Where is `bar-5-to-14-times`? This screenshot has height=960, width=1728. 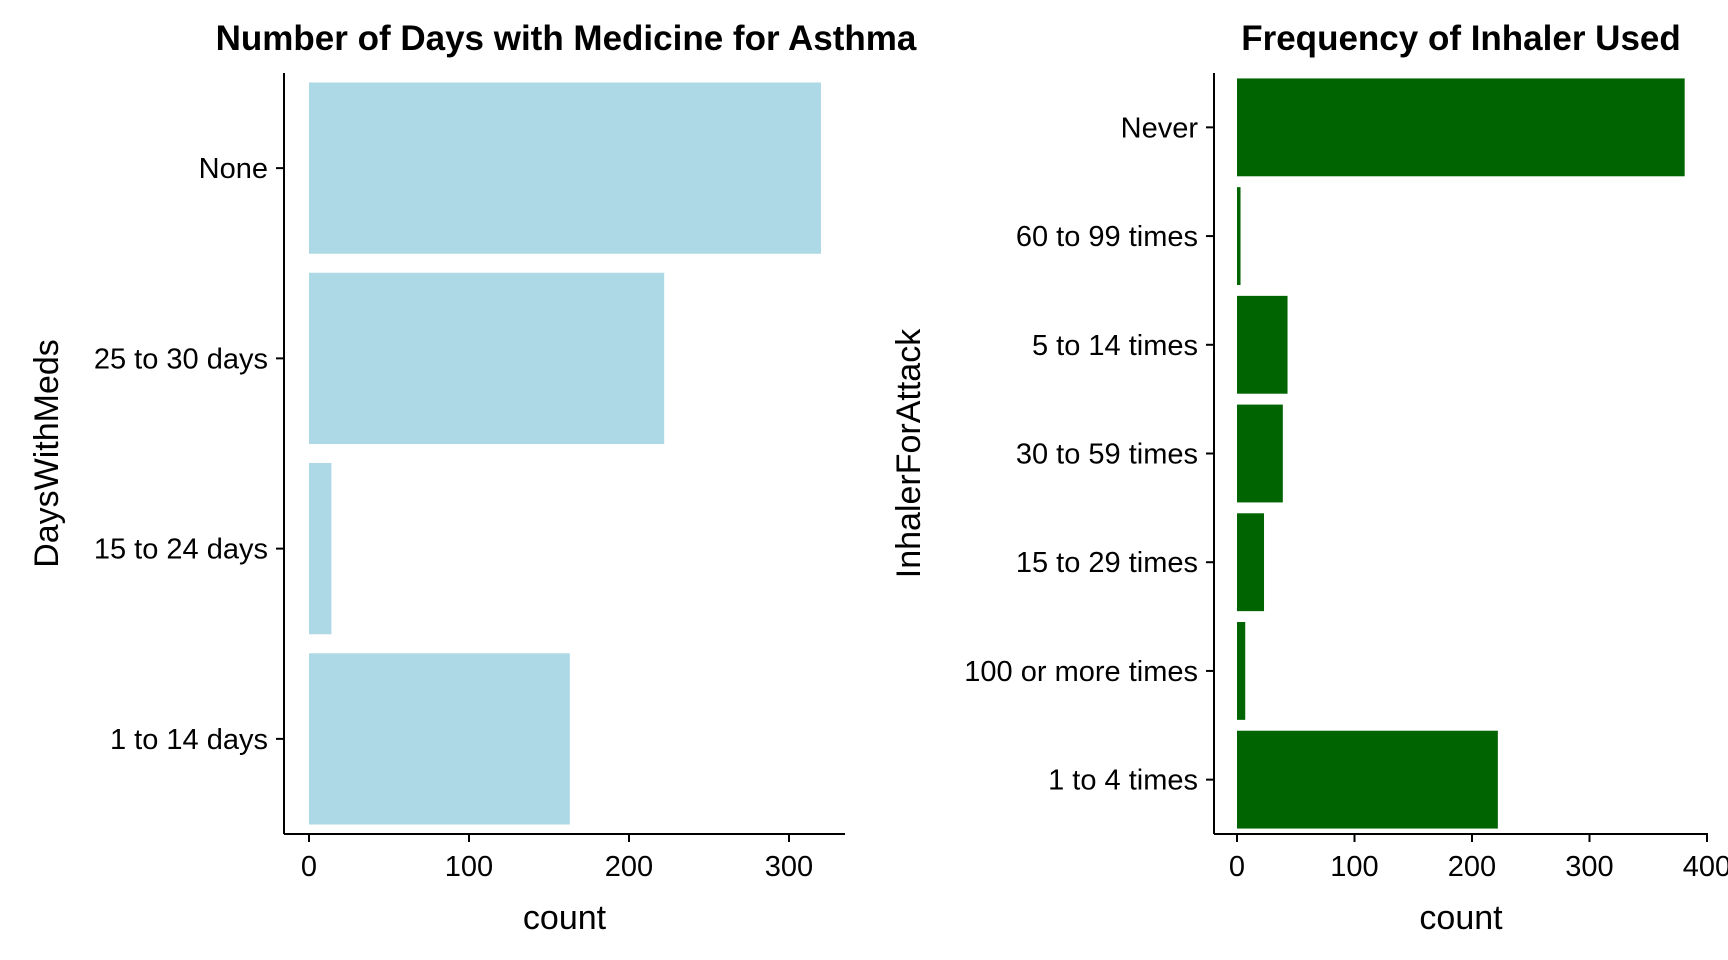
bar-5-to-14-times is located at coordinates (1262, 344).